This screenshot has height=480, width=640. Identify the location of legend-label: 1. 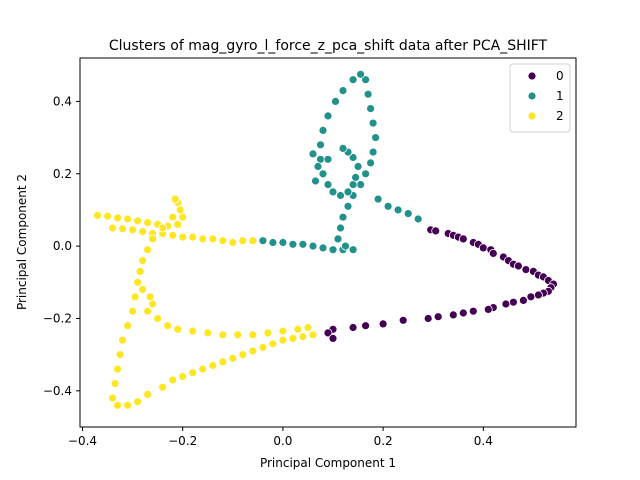
(560, 96).